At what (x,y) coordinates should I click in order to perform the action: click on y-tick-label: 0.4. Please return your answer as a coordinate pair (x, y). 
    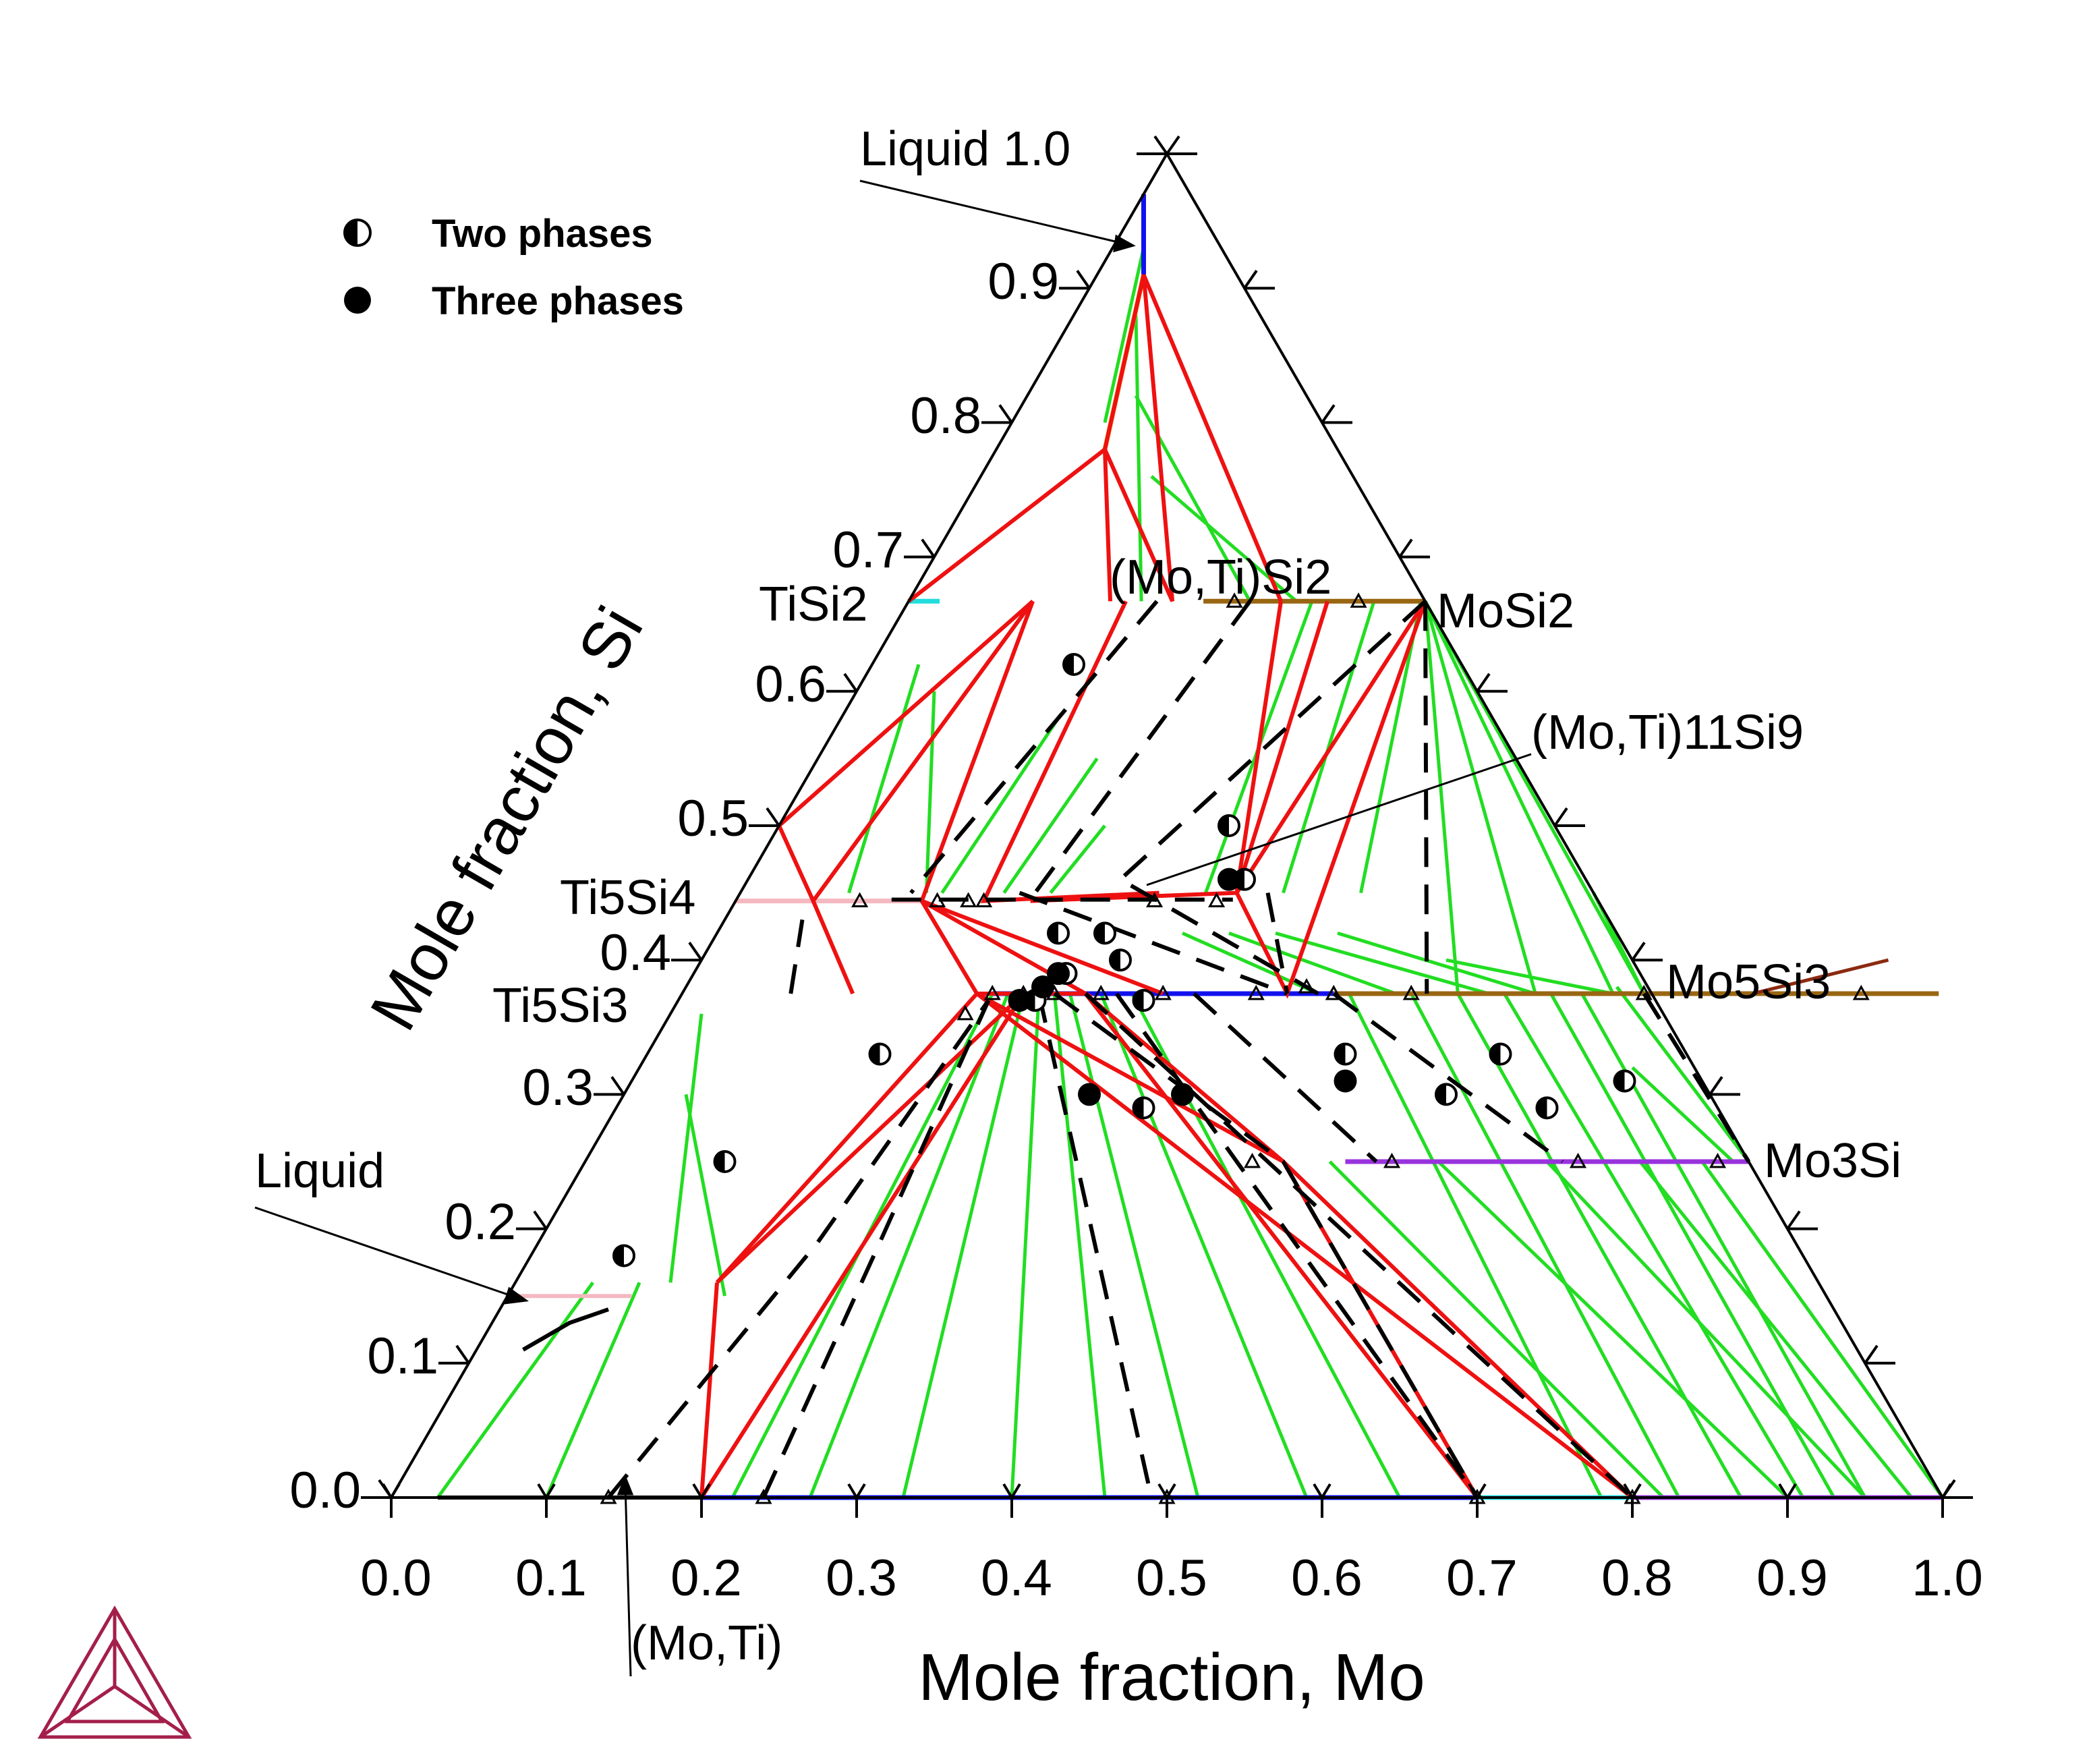
    Looking at the image, I should click on (636, 952).